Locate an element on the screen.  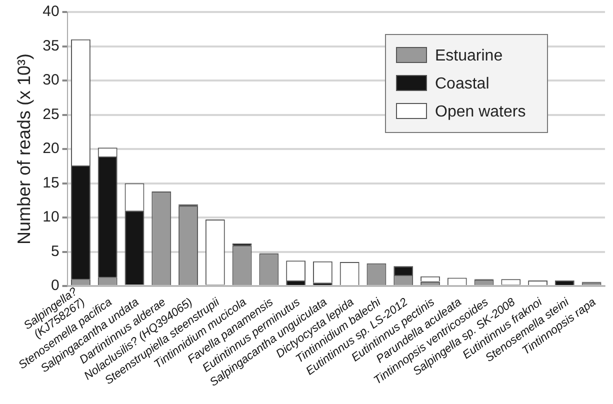
legend-label: Coastal is located at coordinates (462, 83).